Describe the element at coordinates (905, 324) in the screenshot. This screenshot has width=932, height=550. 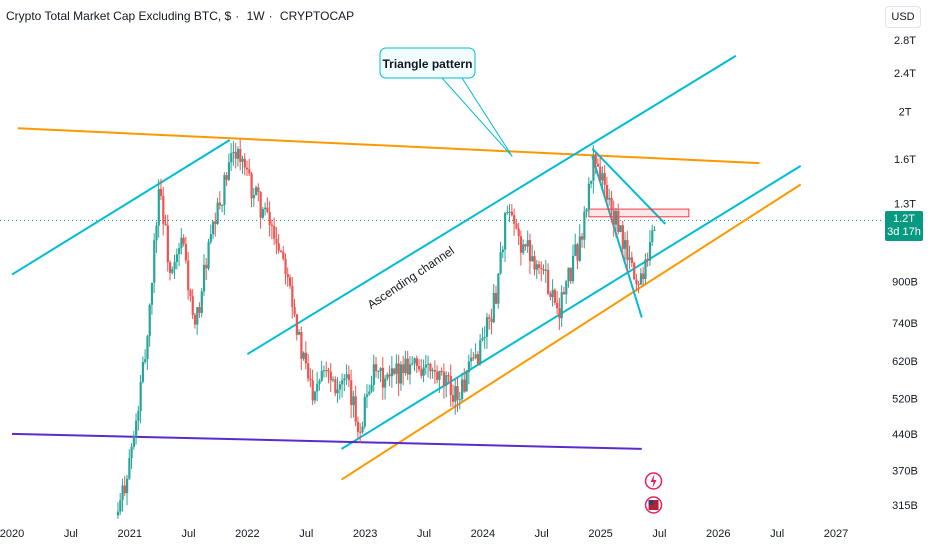
I see `y-tick-label: 740B` at that location.